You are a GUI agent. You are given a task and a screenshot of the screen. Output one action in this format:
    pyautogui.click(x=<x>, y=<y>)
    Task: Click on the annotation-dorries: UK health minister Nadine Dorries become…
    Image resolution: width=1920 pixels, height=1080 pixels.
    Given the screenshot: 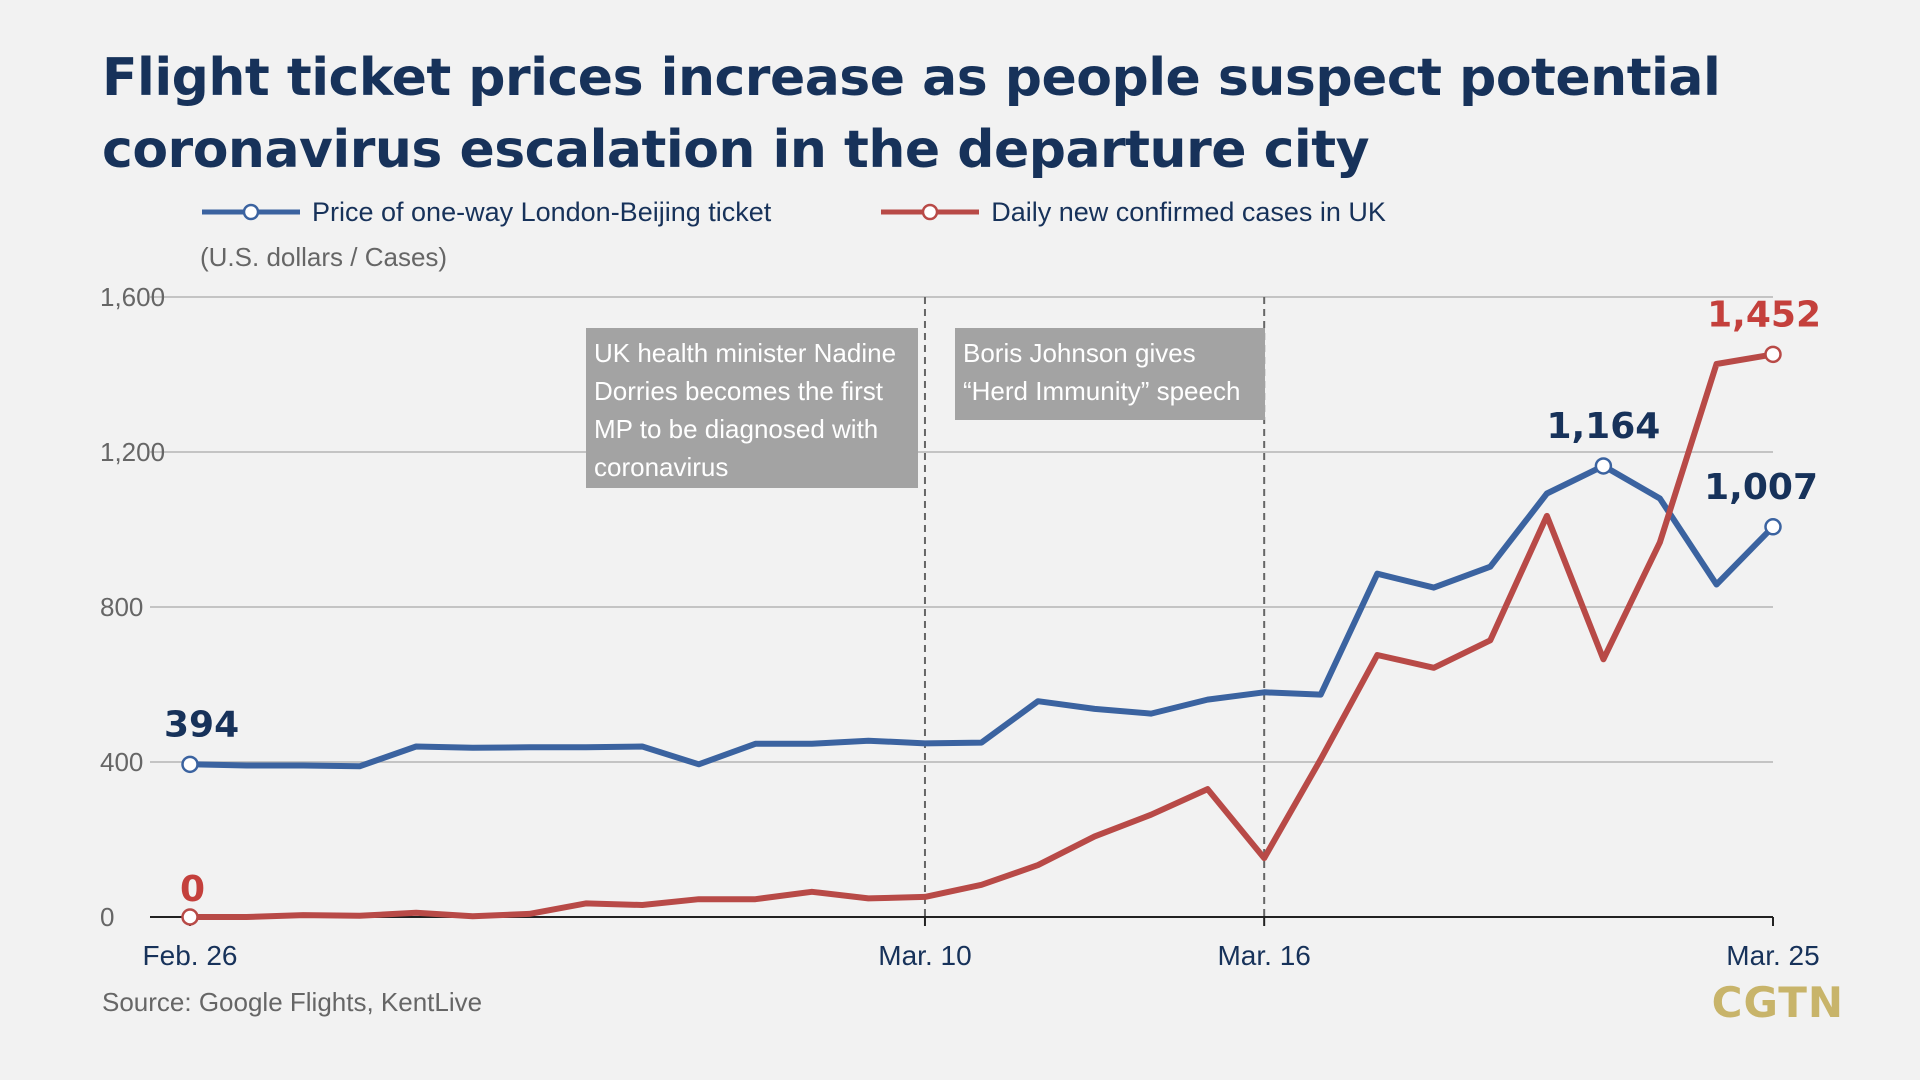 What is the action you would take?
    pyautogui.click(x=752, y=408)
    